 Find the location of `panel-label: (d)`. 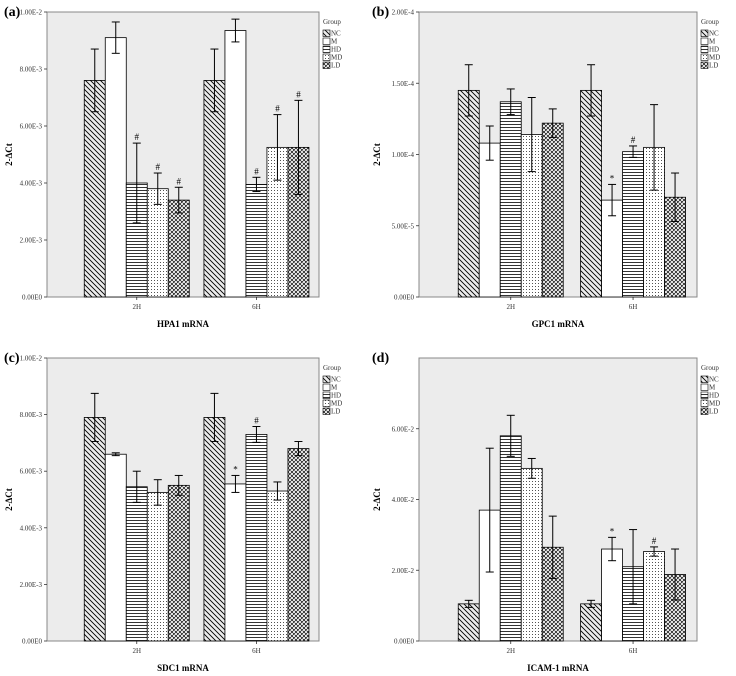

panel-label: (d) is located at coordinates (380, 358).